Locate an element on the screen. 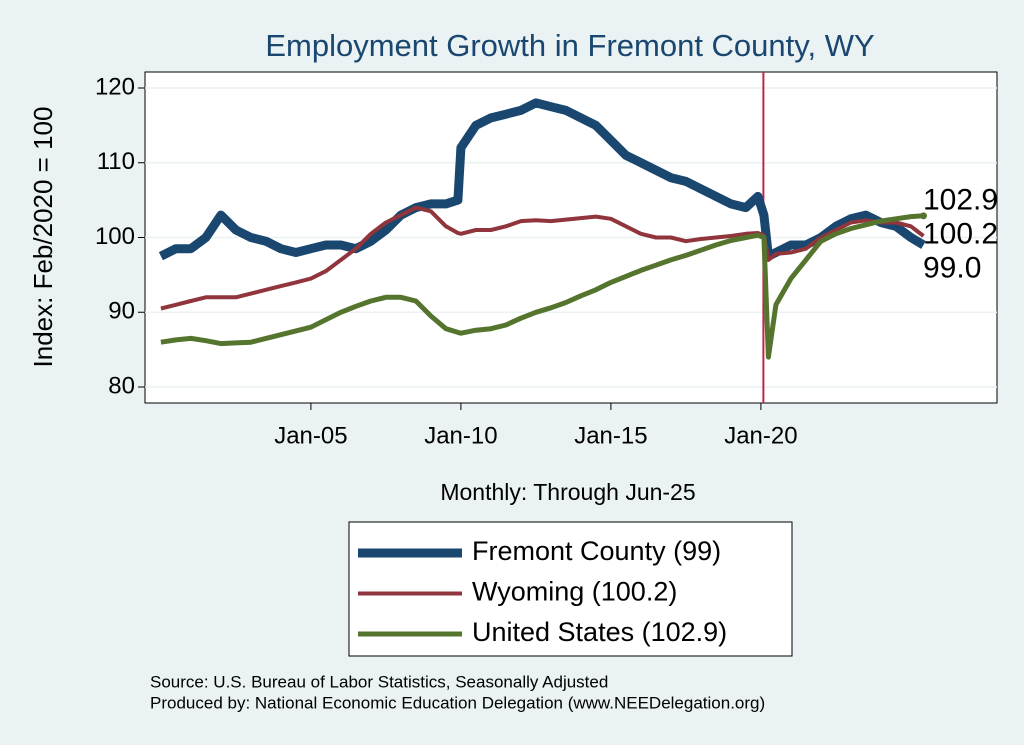 The width and height of the screenshot is (1024, 745). end-label: 99.0 is located at coordinates (952, 268).